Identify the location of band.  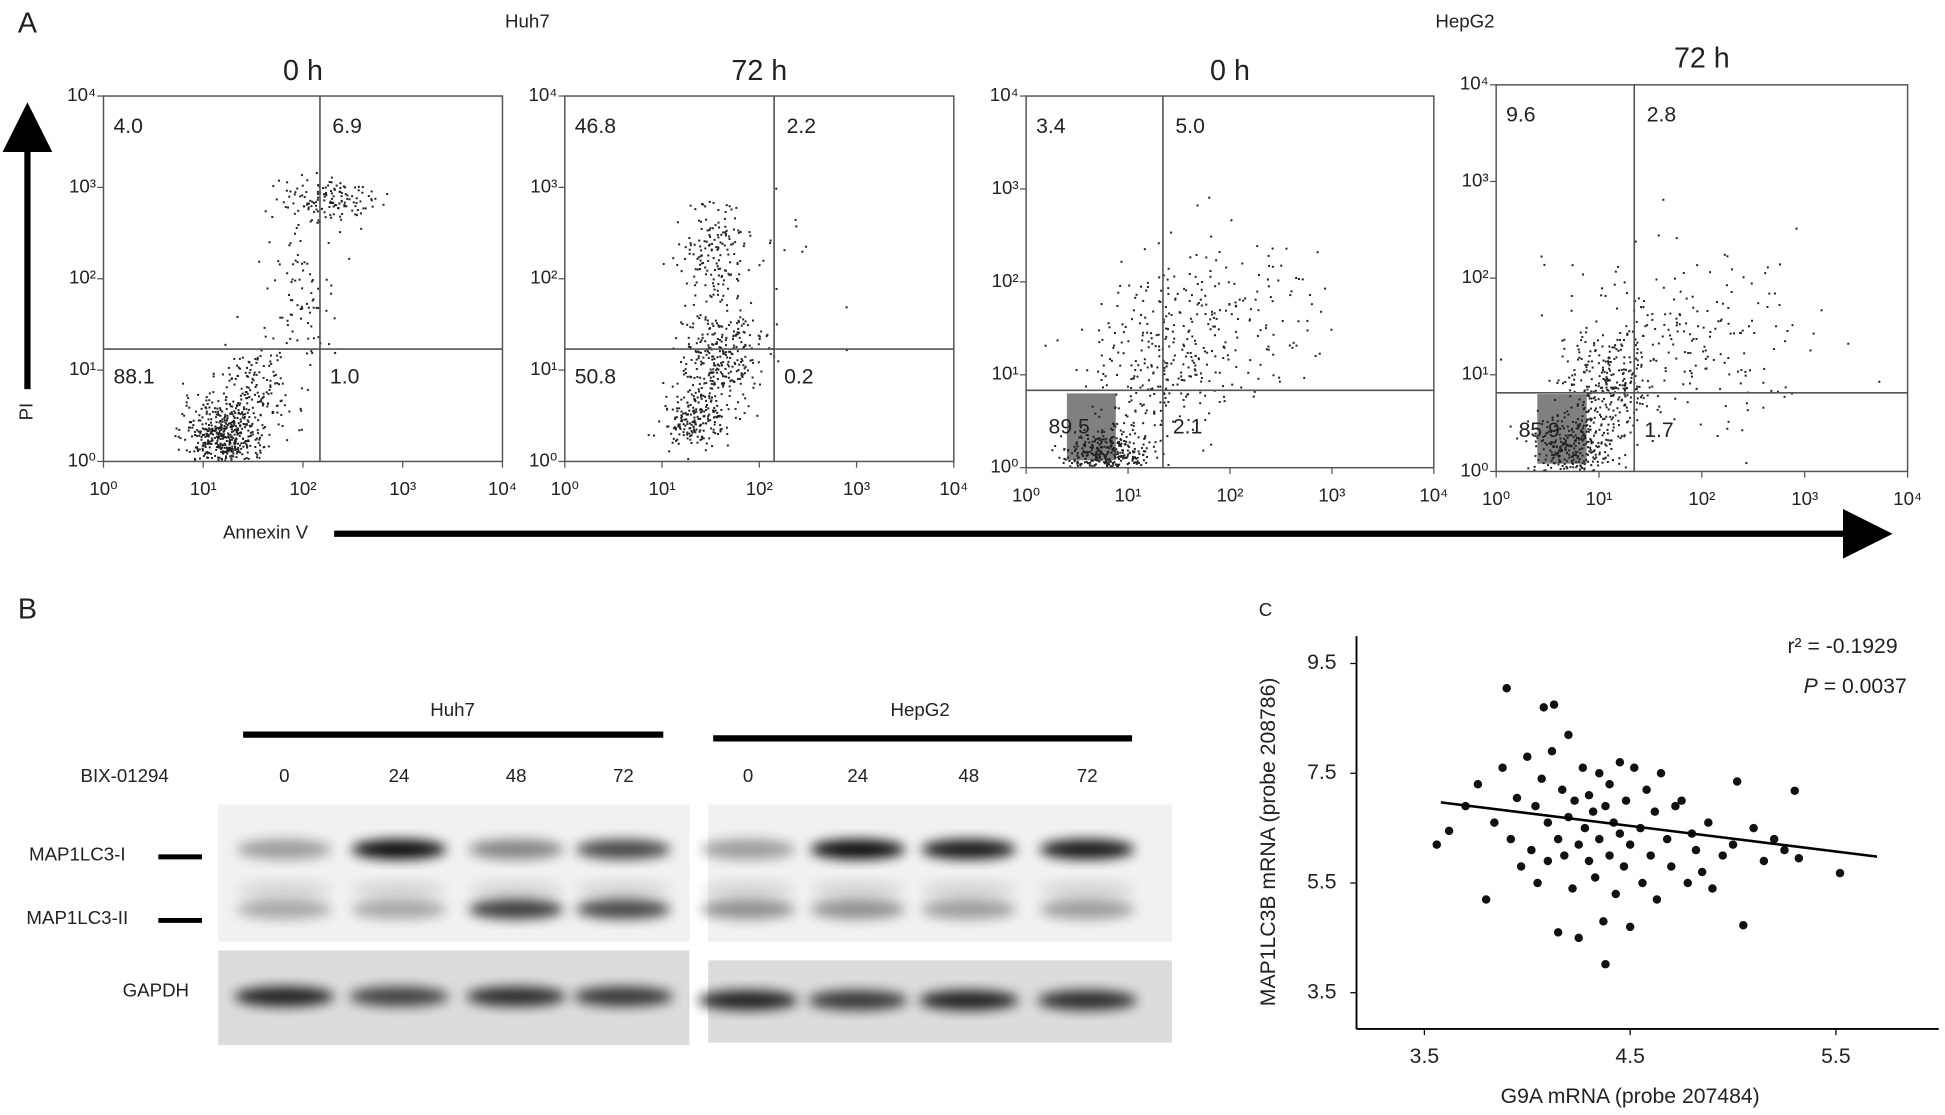
(969, 849).